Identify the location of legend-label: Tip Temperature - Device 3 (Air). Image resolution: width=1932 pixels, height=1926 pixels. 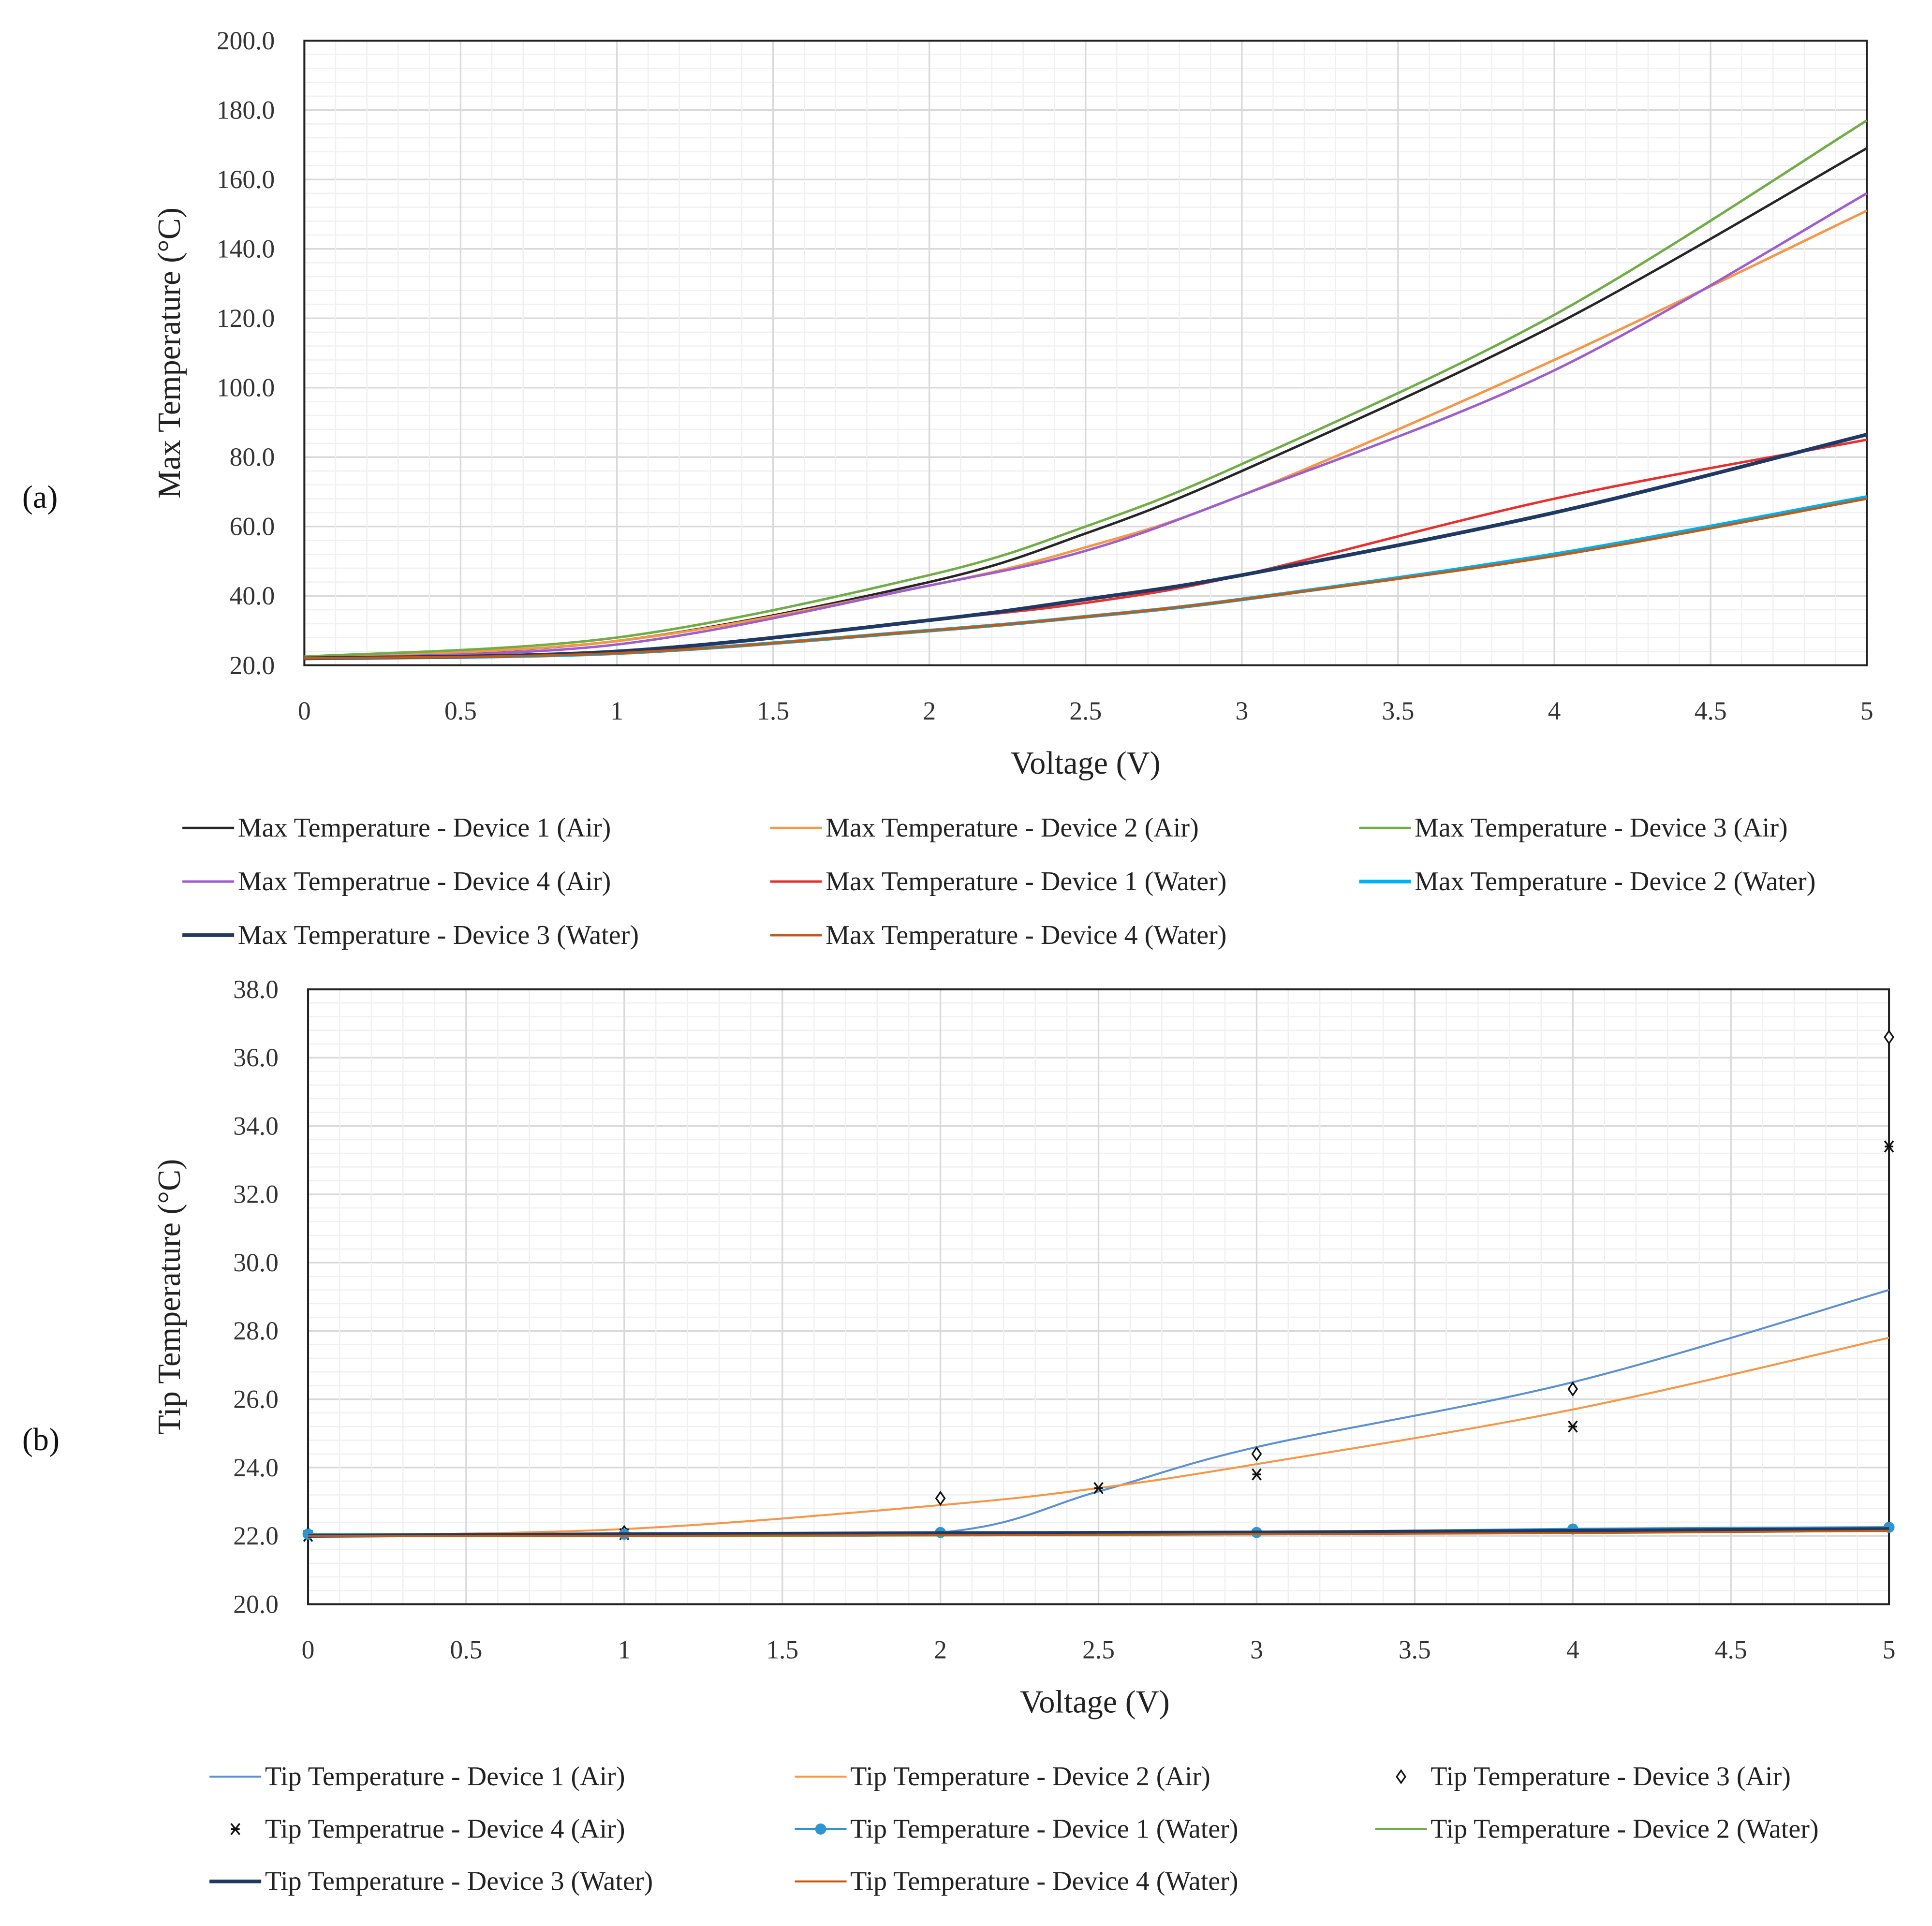
(1611, 1777).